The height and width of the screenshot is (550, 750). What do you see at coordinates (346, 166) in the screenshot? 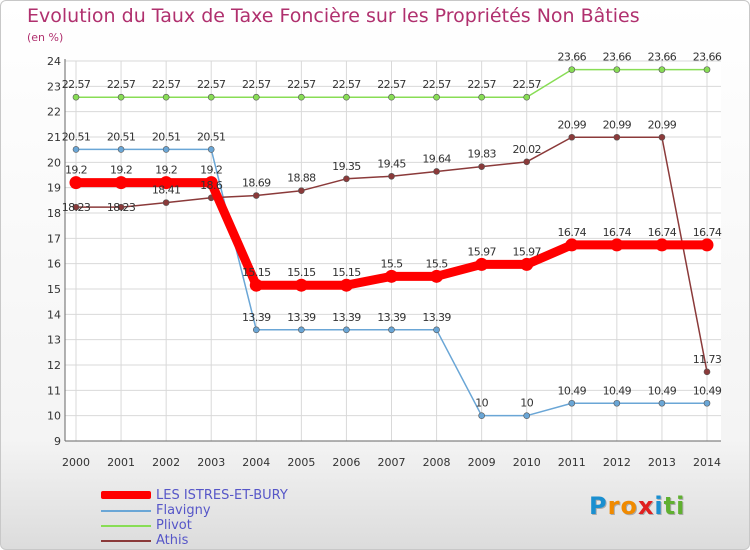
I see `data-label-athis: 19.35` at bounding box center [346, 166].